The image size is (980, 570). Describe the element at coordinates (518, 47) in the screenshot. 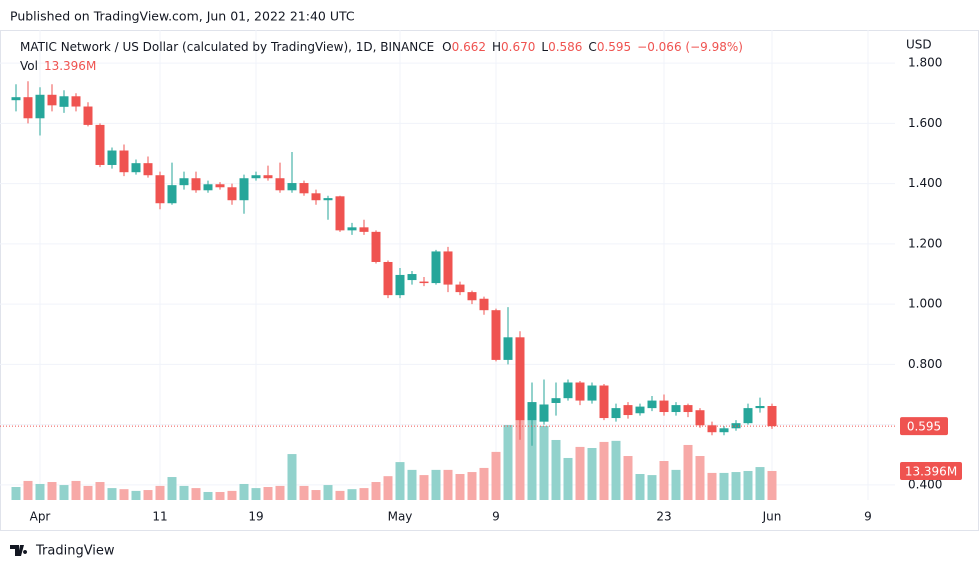

I see `high-value: 0.670` at that location.